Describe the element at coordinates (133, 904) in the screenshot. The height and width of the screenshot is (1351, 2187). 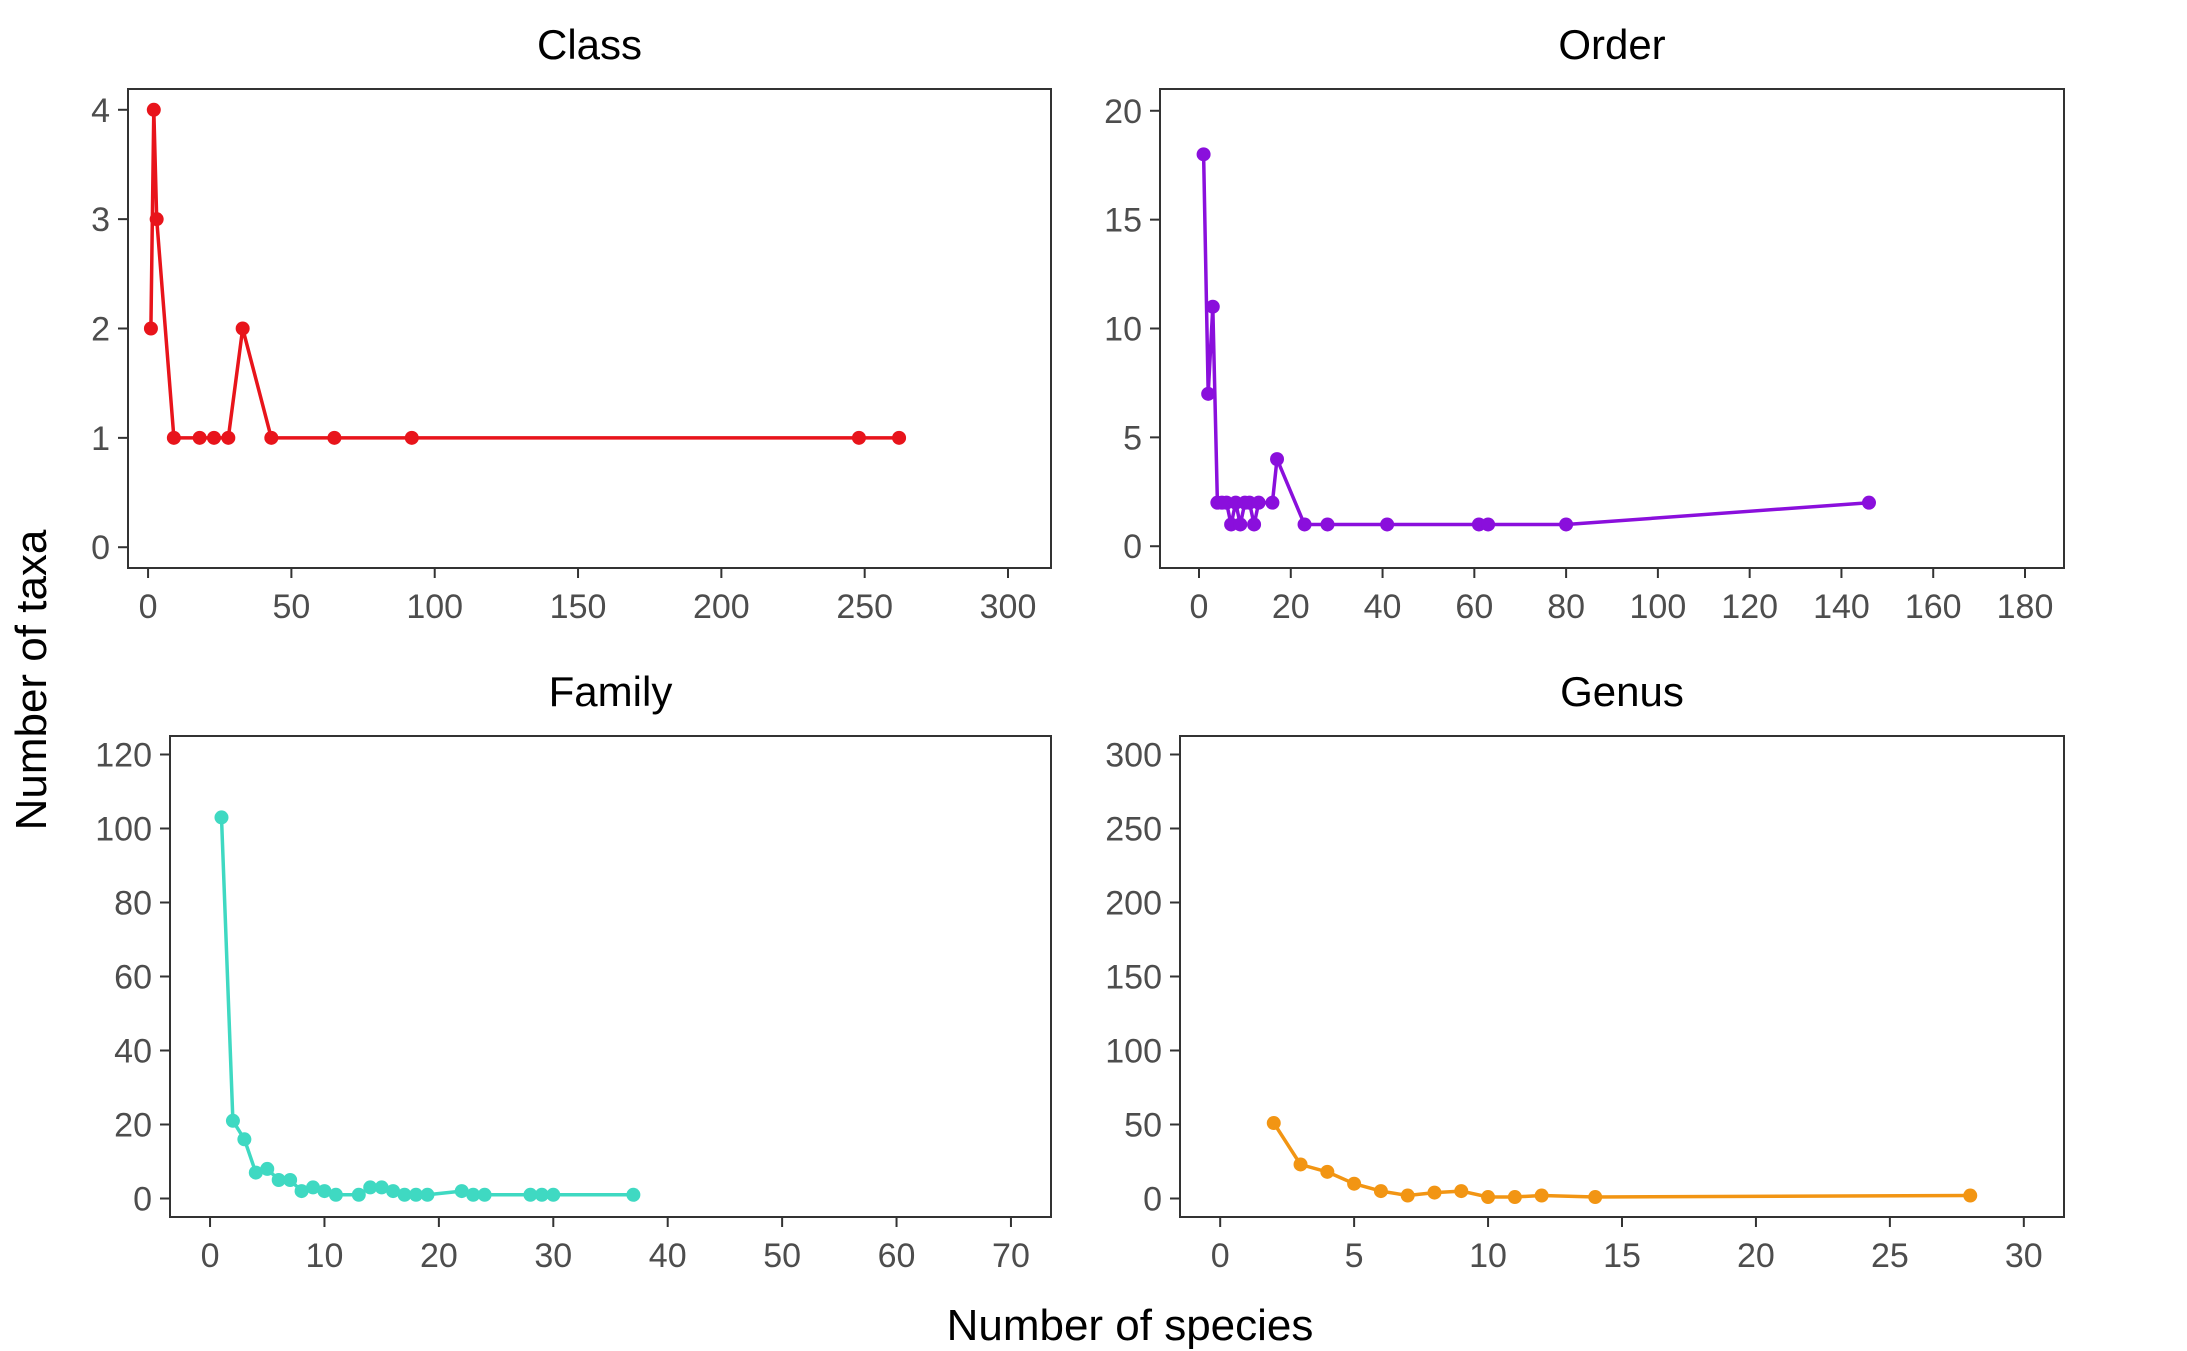
I see `y-tick-label-family: 80` at that location.